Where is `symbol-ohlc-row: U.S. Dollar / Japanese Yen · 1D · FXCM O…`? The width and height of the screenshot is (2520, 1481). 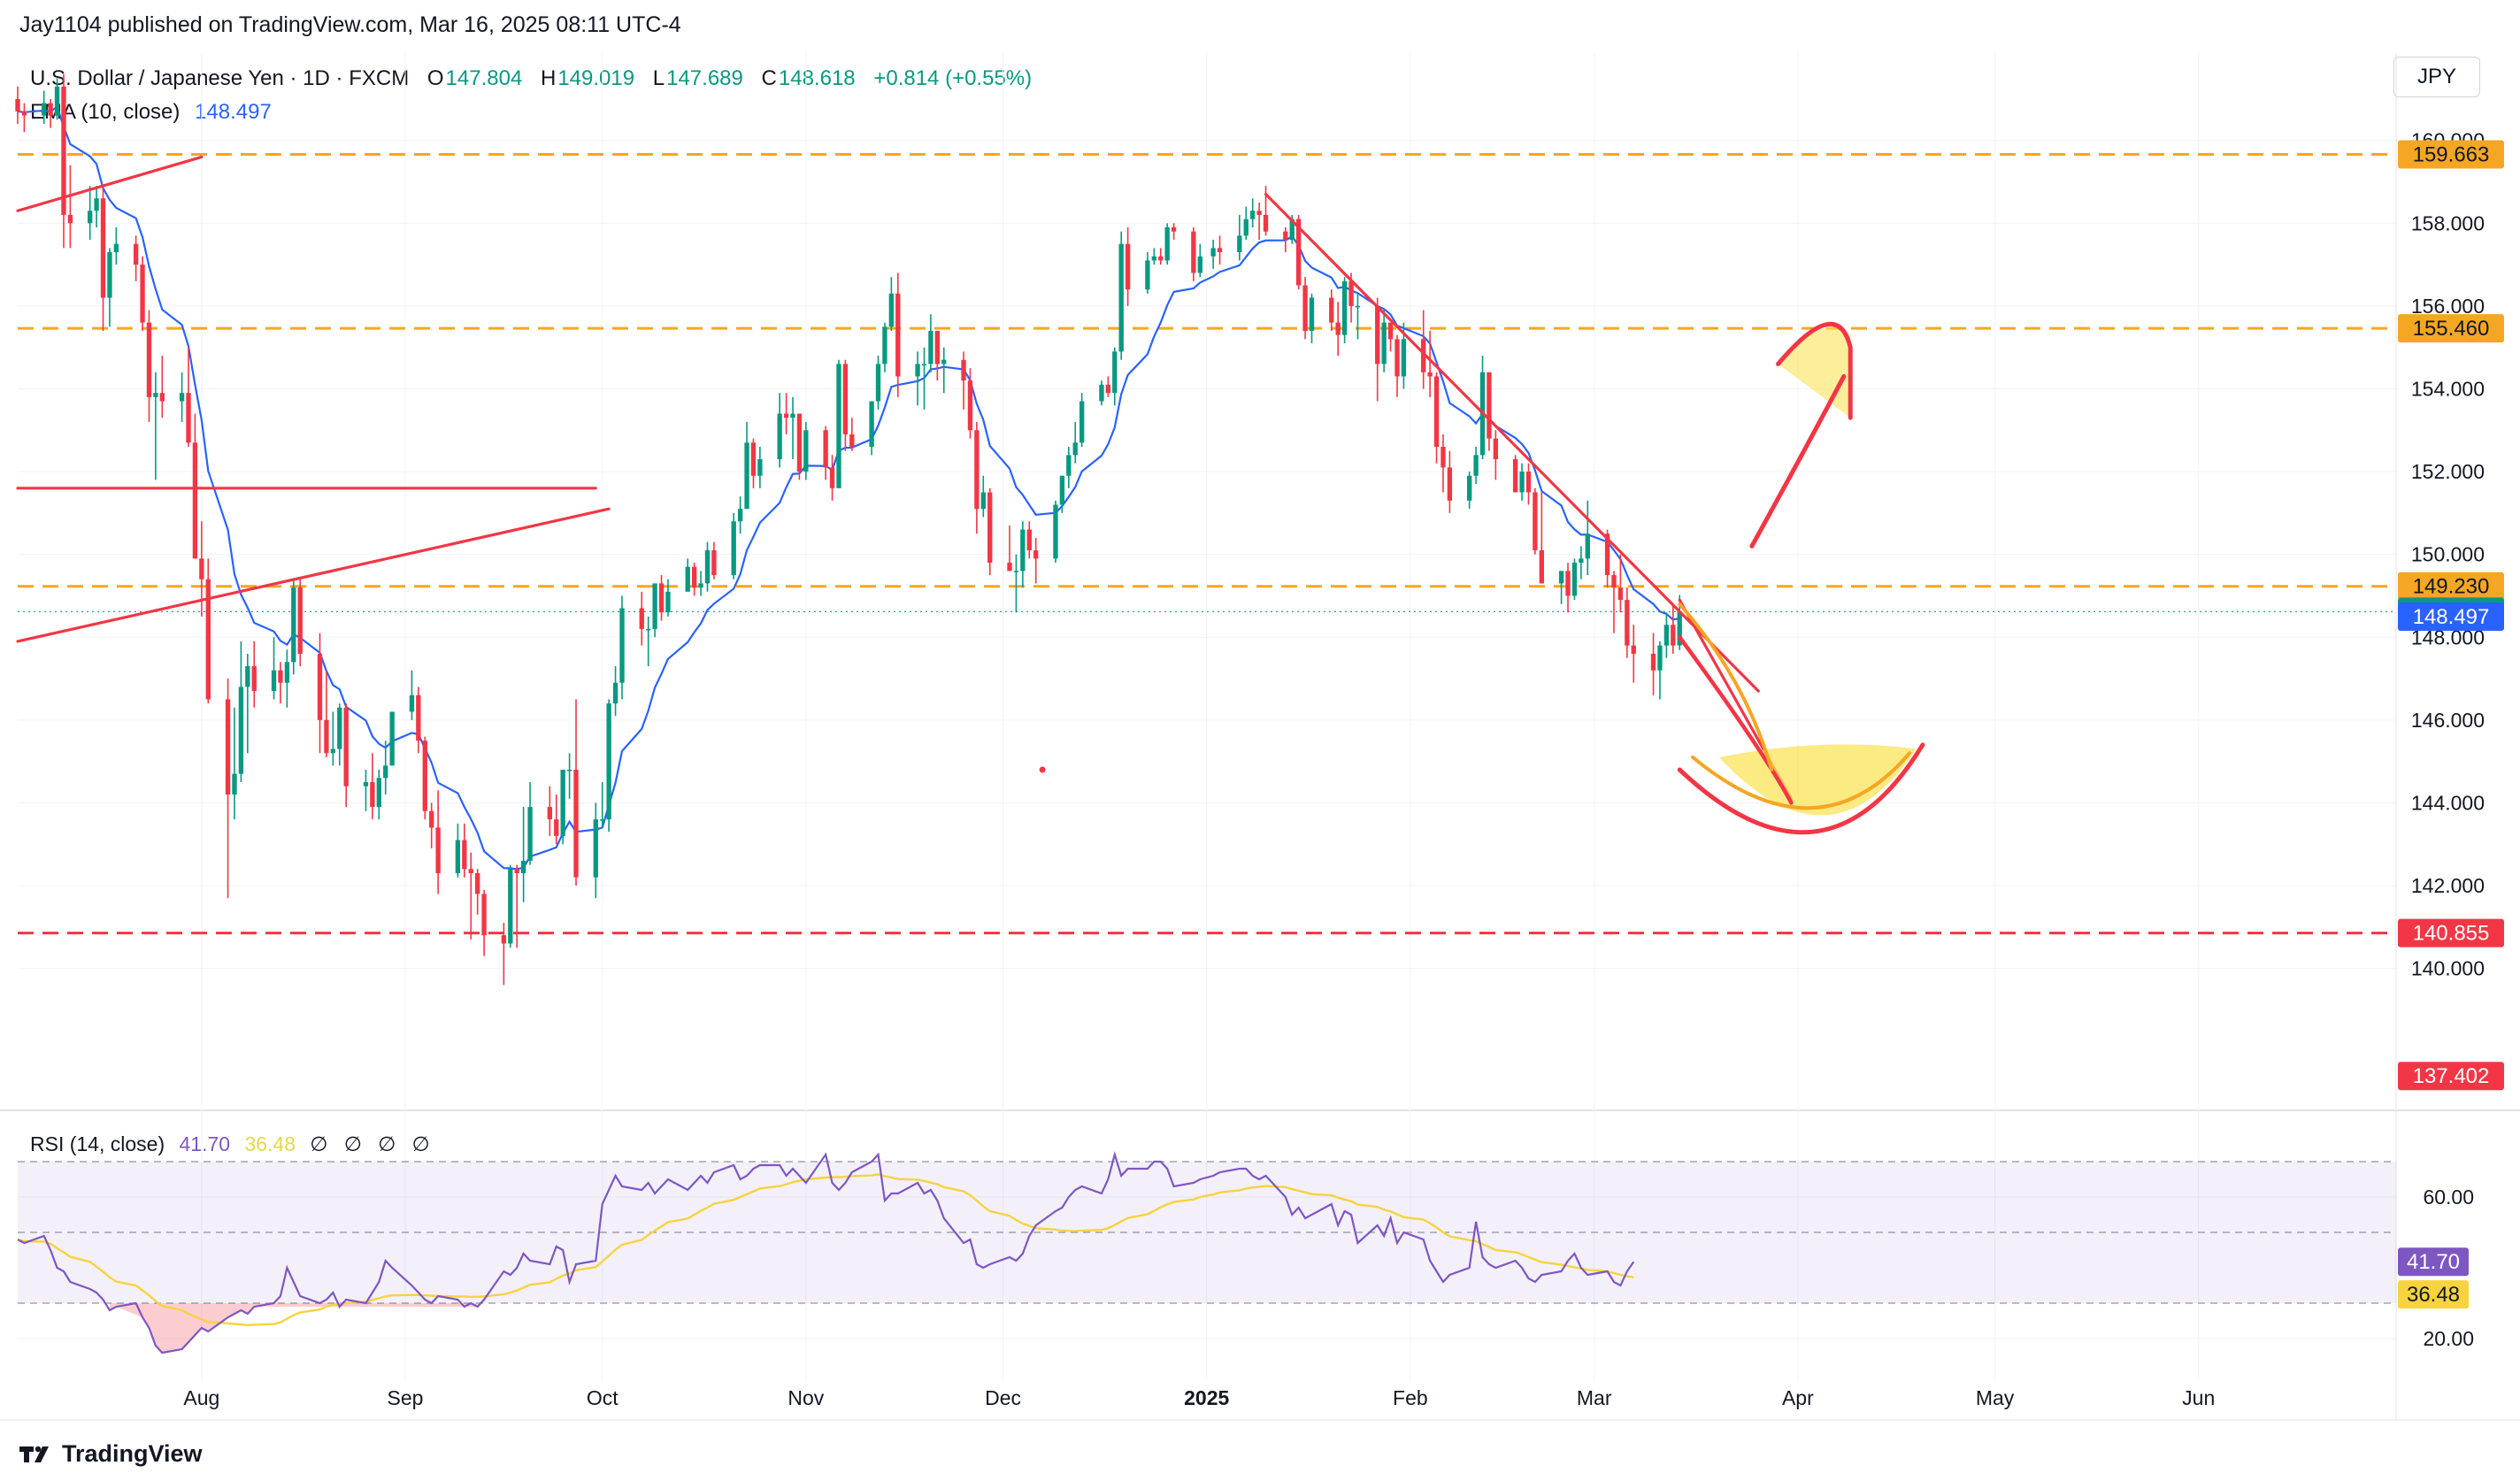 symbol-ohlc-row: U.S. Dollar / Japanese Yen · 1D · FXCM O… is located at coordinates (531, 79).